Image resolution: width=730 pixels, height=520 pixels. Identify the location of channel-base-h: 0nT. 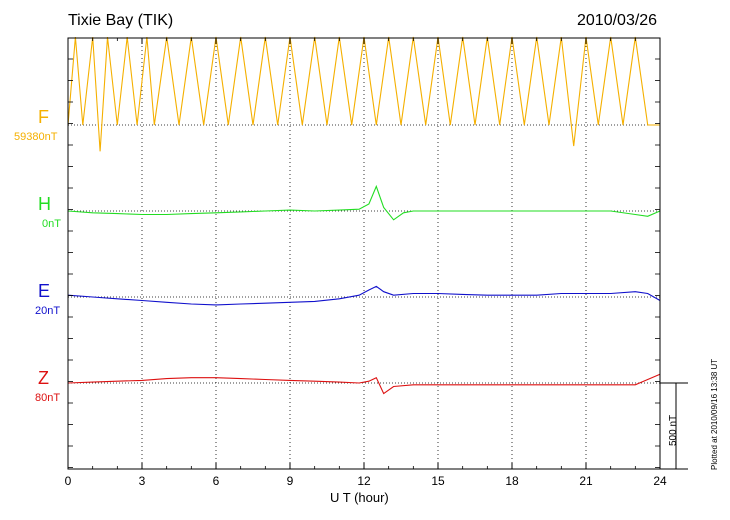
(51, 224).